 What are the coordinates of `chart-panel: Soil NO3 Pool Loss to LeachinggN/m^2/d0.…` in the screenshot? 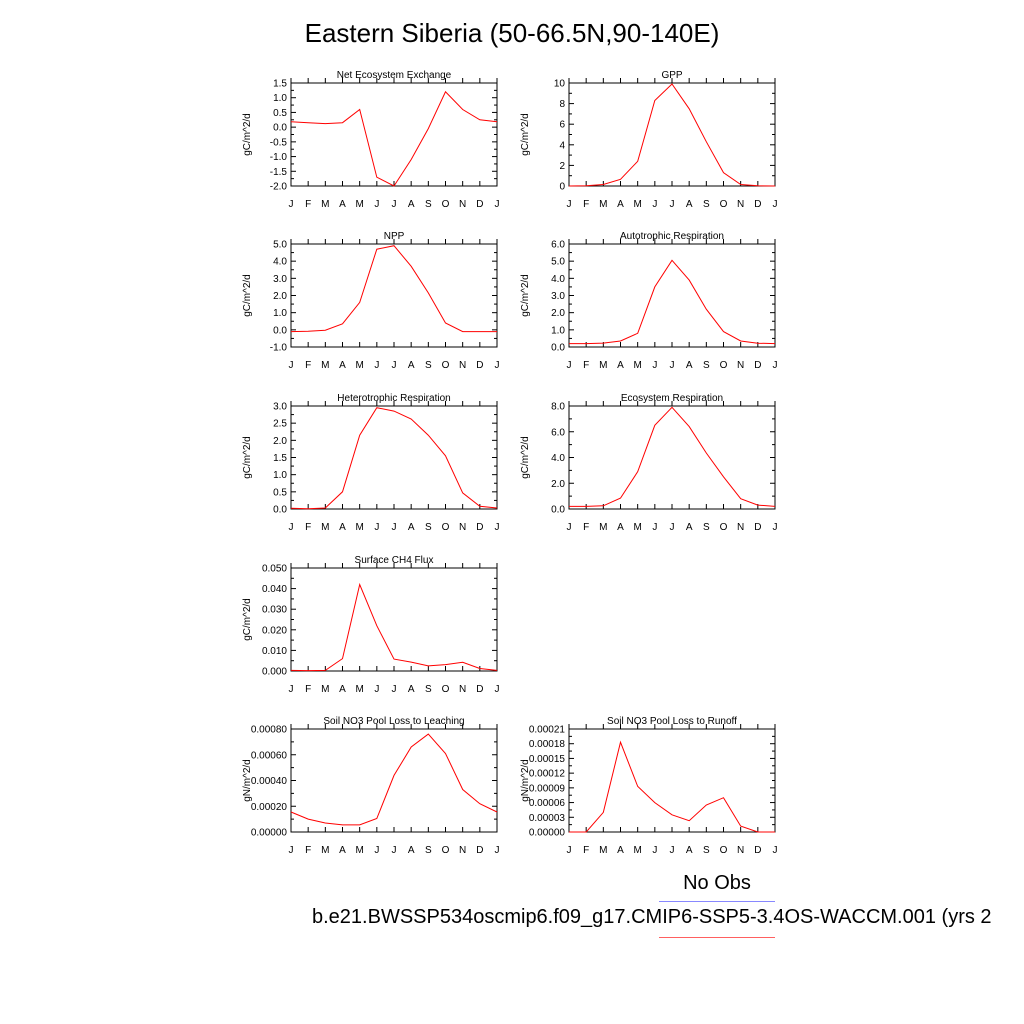 It's located at (371, 786).